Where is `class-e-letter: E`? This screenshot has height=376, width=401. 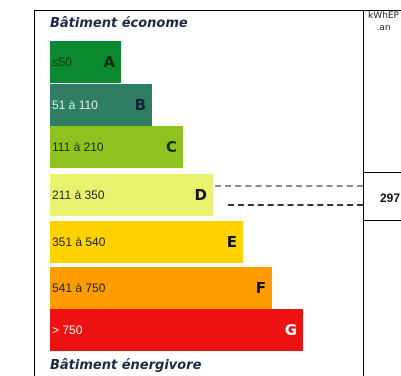 class-e-letter: E is located at coordinates (231, 242).